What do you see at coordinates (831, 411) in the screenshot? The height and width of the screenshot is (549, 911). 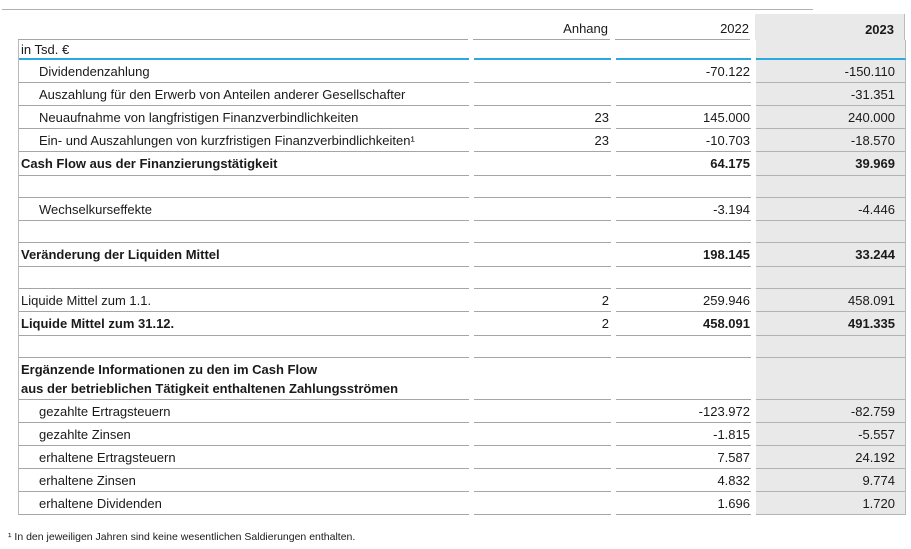 I see `value-2023: -82.759` at bounding box center [831, 411].